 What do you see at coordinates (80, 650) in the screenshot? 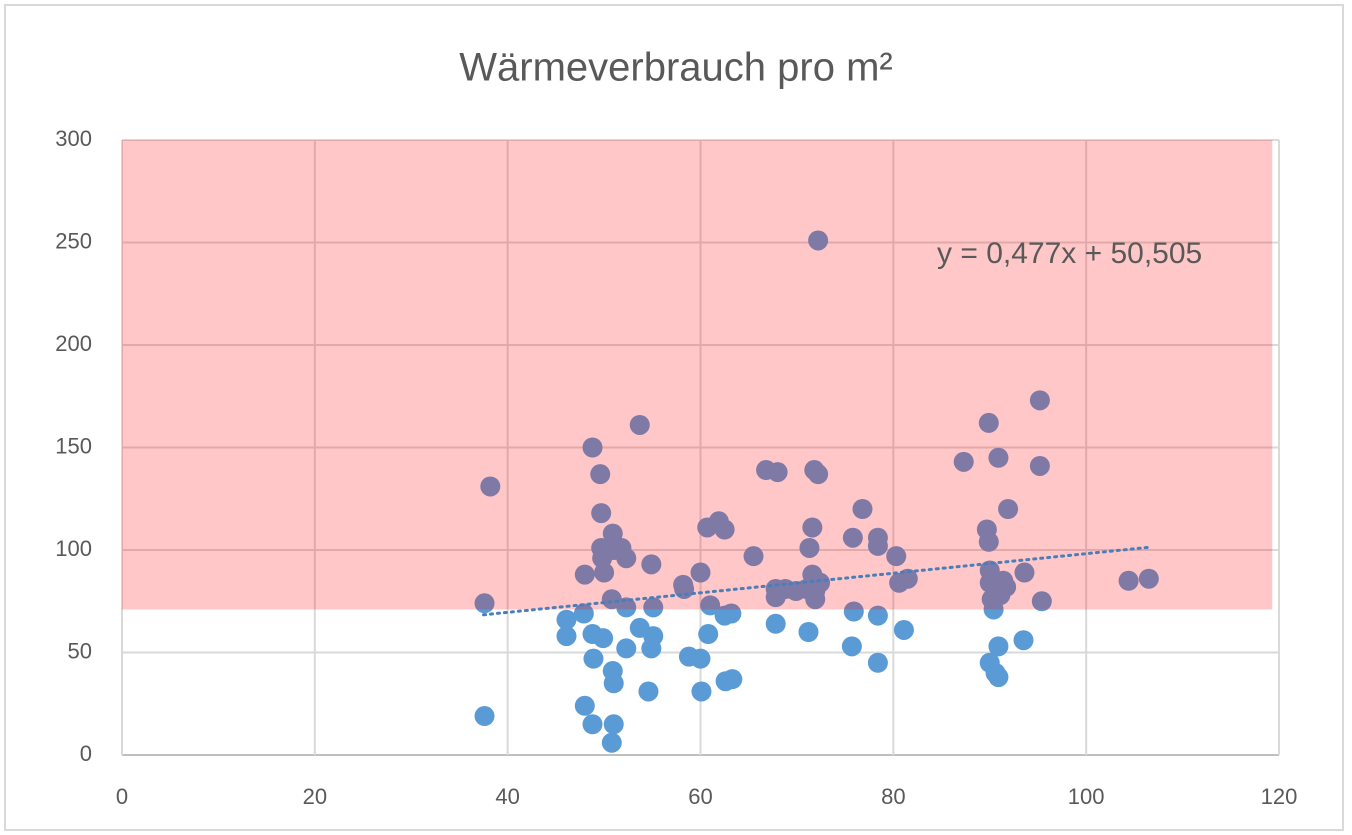
I see `y-tick-label: 50` at bounding box center [80, 650].